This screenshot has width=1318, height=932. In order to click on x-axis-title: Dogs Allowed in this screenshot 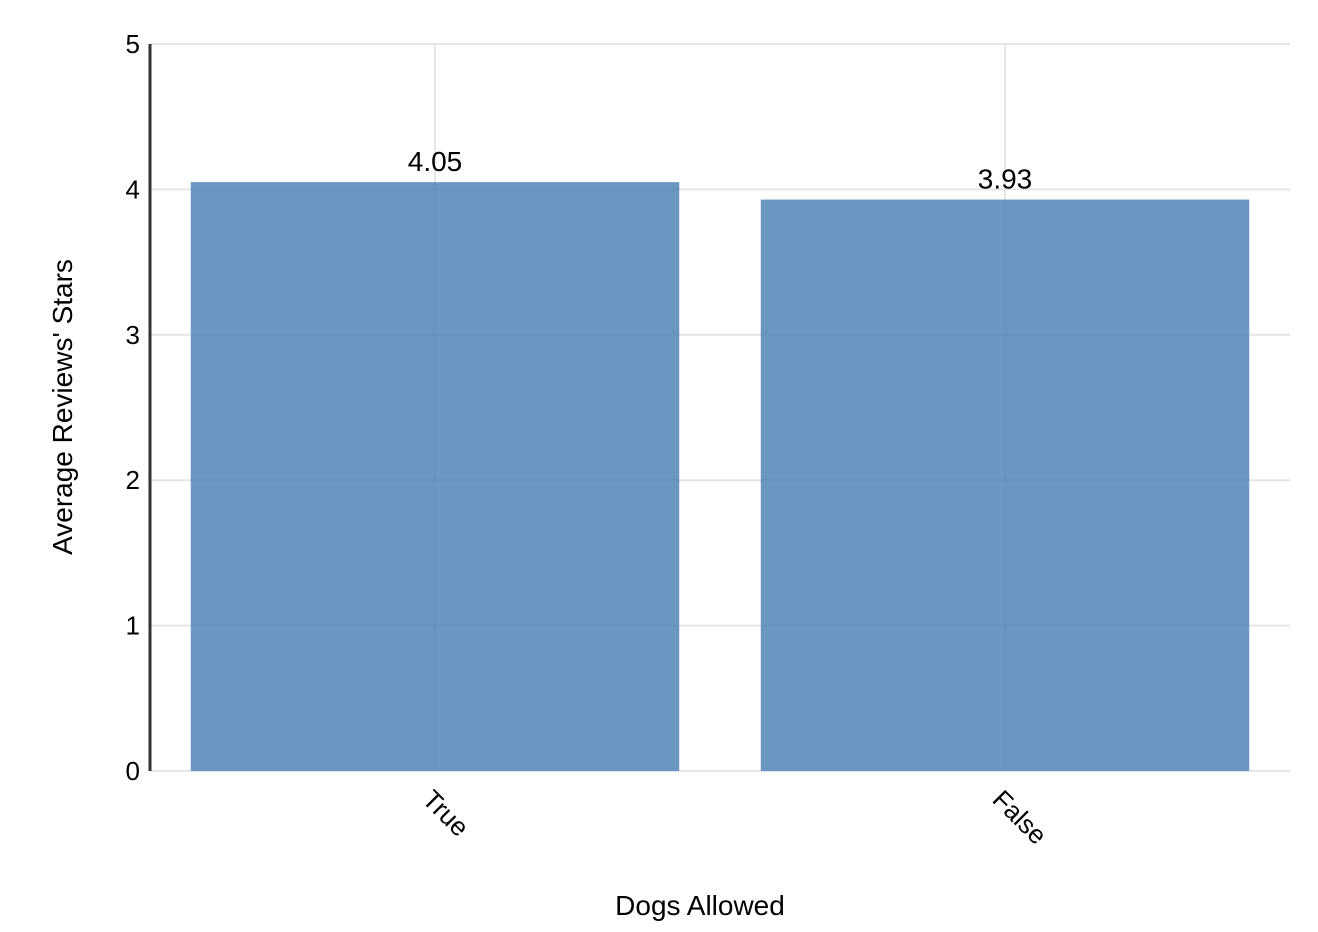, I will do `click(700, 905)`.